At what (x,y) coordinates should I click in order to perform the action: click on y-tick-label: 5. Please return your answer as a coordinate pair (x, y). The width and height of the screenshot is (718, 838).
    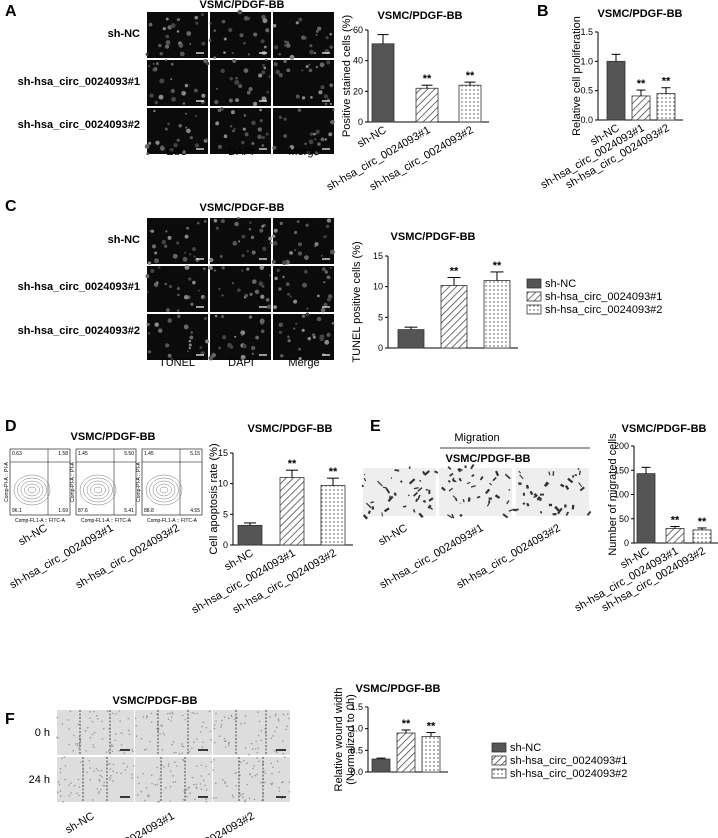
    Looking at the image, I should click on (225, 514).